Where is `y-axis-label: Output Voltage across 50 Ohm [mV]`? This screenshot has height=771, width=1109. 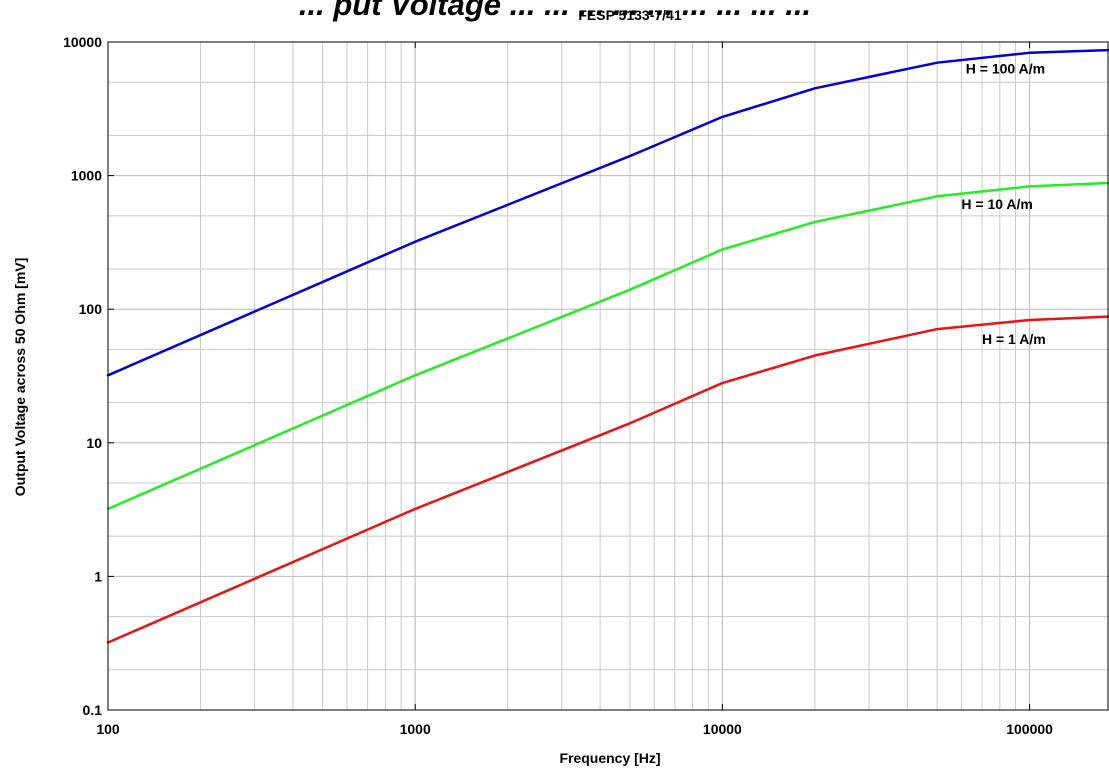
y-axis-label: Output Voltage across 50 Ohm [mV] is located at coordinates (20, 377).